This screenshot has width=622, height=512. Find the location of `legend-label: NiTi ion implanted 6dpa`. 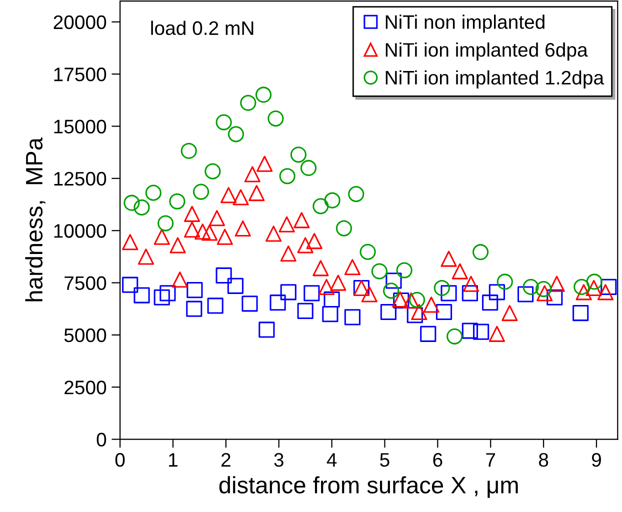

legend-label: NiTi ion implanted 6dpa is located at coordinates (487, 51).